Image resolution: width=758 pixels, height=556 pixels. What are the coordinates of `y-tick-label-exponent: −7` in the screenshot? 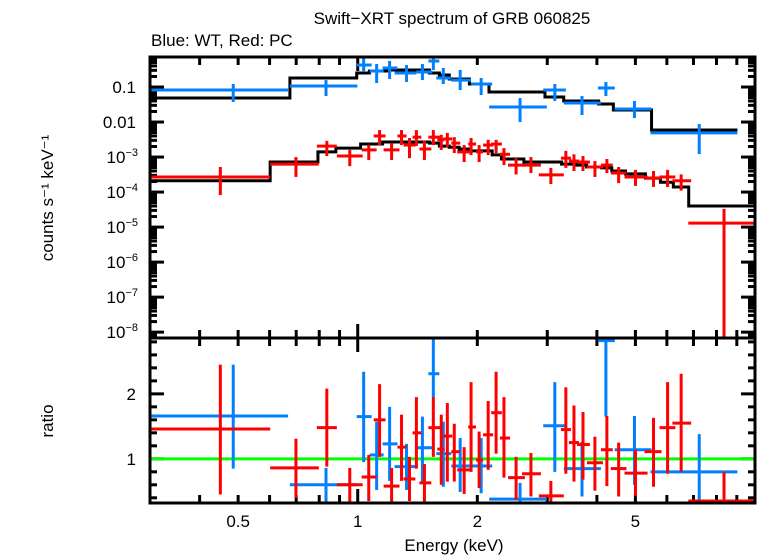 It's located at (131, 293).